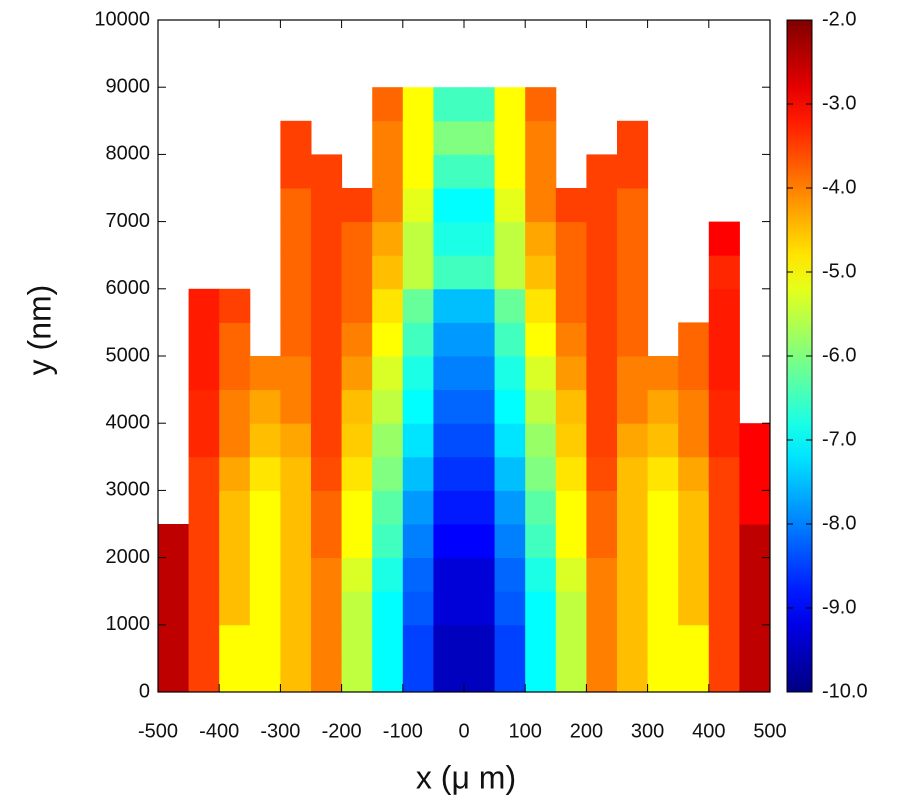 This screenshot has height=799, width=898. I want to click on x-tick-label: 200, so click(586, 731).